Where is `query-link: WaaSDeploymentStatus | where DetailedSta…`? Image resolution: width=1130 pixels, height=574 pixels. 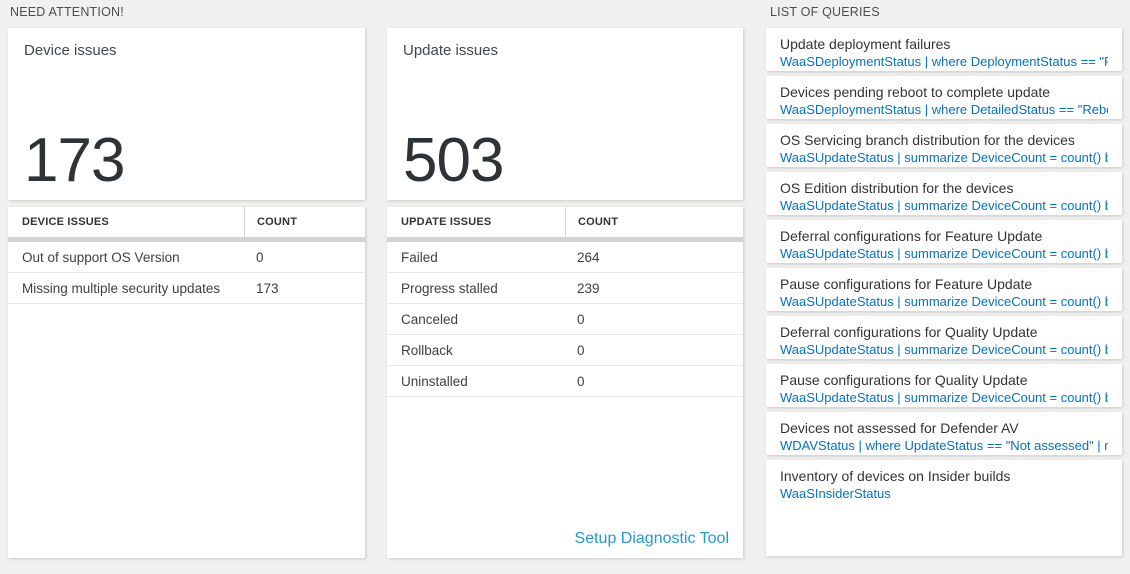
query-link: WaaSDeploymentStatus | where DetailedSta… is located at coordinates (944, 109).